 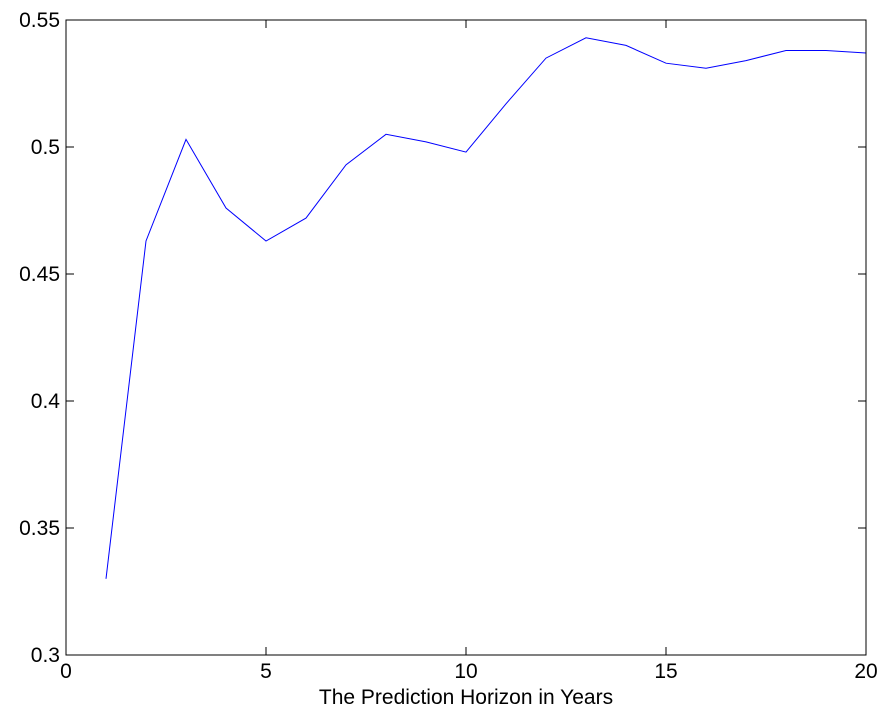 I want to click on x-tick-label: 15, so click(x=665, y=671).